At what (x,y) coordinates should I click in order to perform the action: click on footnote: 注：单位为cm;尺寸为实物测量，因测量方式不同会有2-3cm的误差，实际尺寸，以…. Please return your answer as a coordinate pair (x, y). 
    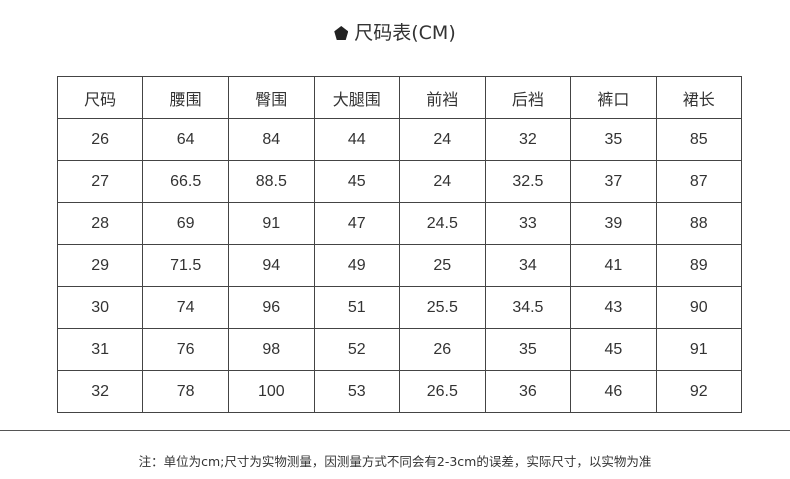
    Looking at the image, I should click on (395, 461).